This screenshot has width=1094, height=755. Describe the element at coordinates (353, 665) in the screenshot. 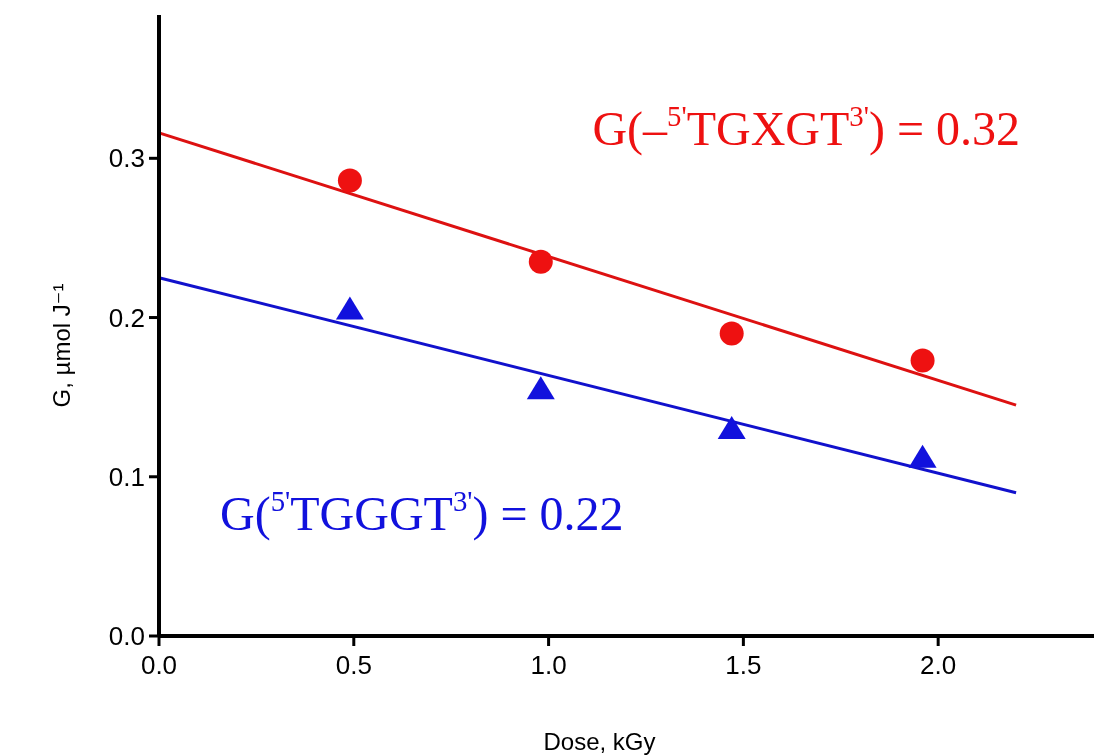

I see `x-tick-label: 0.5` at that location.